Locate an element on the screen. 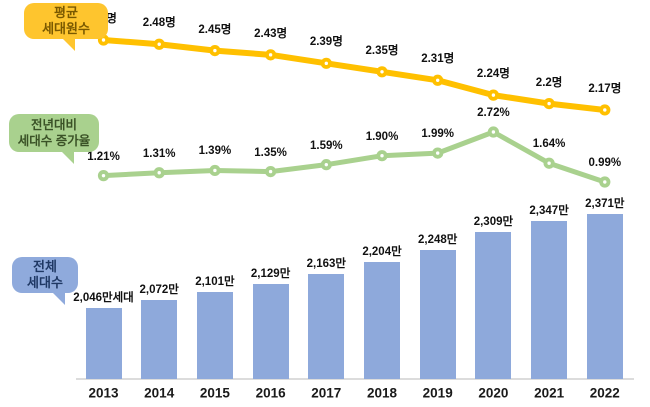  household-label-2018: 2,204만 is located at coordinates (382, 252).